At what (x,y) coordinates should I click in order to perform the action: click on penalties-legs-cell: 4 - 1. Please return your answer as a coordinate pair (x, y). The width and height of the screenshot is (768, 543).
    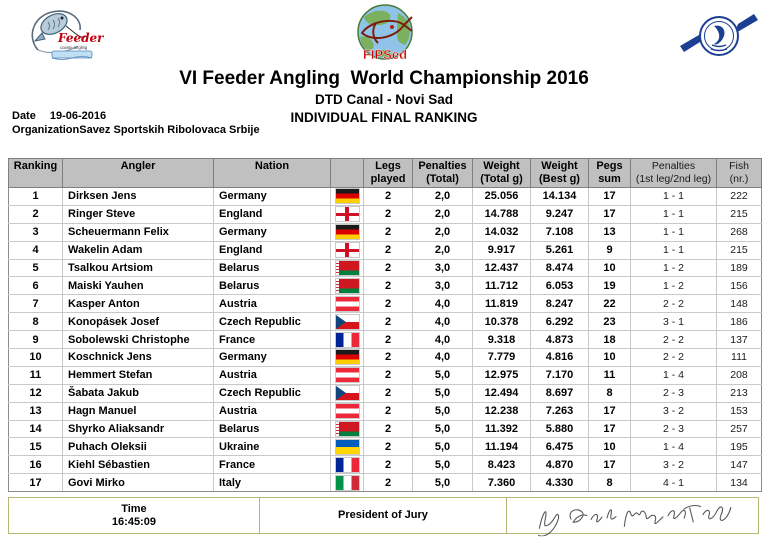
    Looking at the image, I should click on (673, 483).